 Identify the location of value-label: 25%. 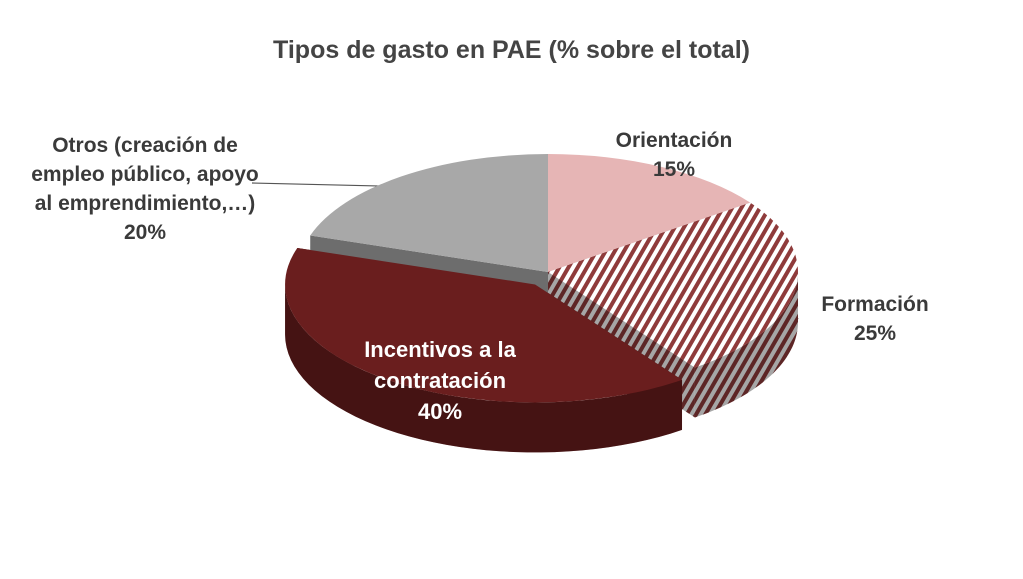
(875, 333).